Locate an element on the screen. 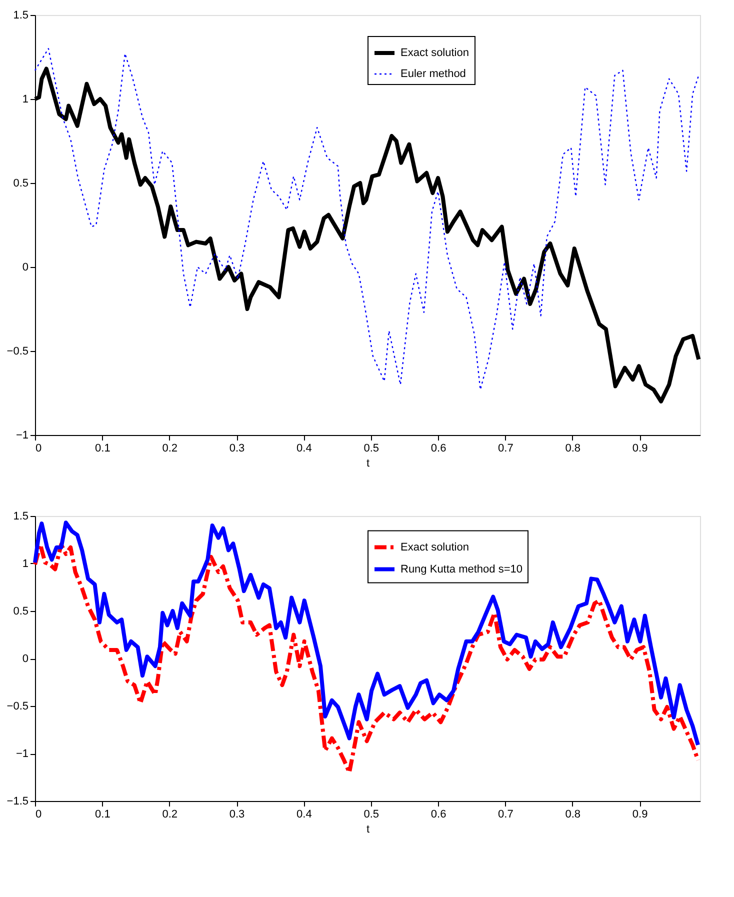  legend-label: Euler method is located at coordinates (433, 74).